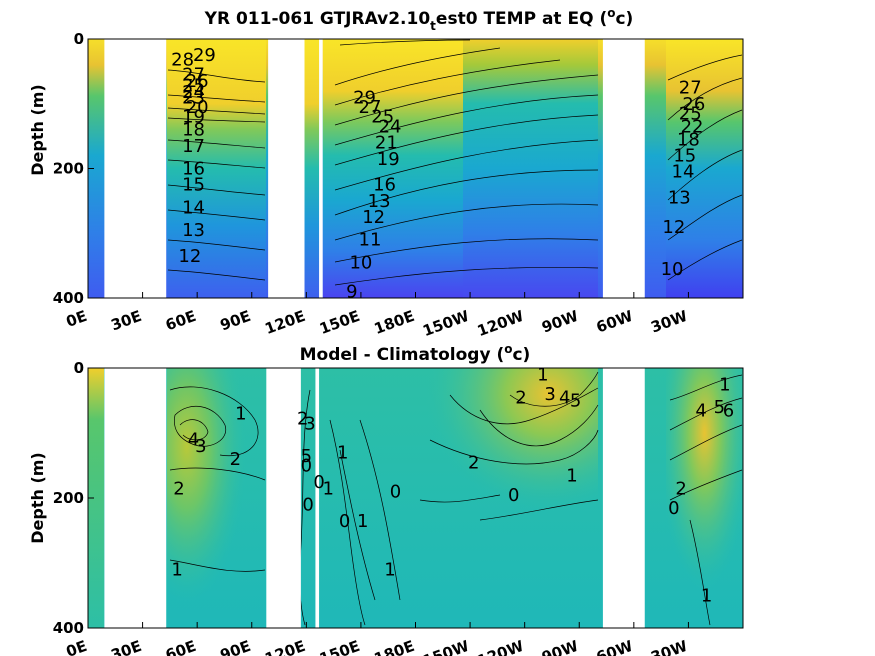 Image resolution: width=875 pixels, height=656 pixels. What do you see at coordinates (530, 168) in the screenshot?
I see `top-field-epac` at bounding box center [530, 168].